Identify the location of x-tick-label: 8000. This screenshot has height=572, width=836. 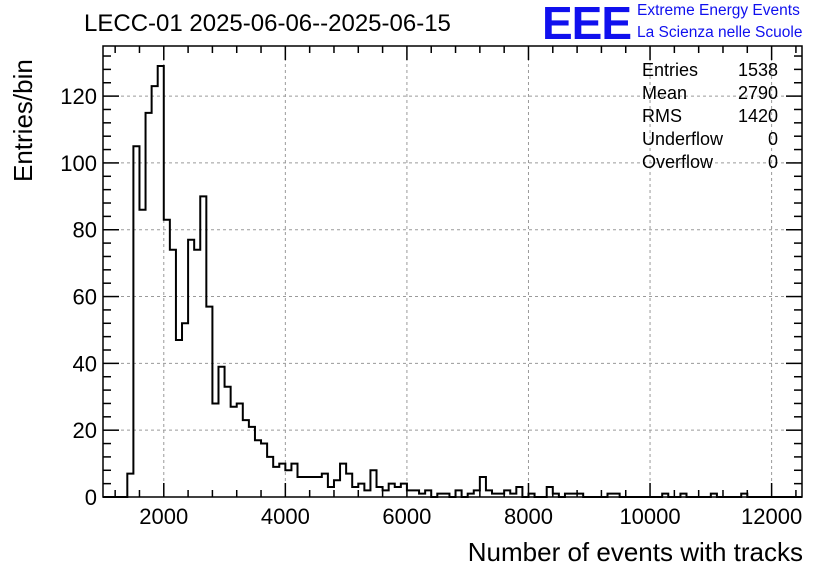
(528, 516).